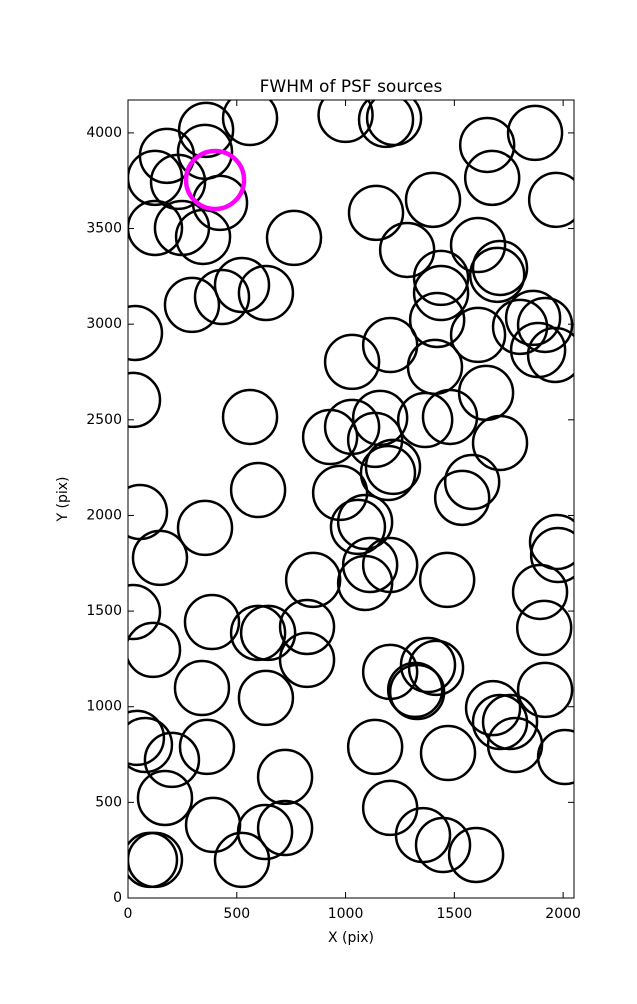  What do you see at coordinates (117, 898) in the screenshot?
I see `y-tick-label: 0` at bounding box center [117, 898].